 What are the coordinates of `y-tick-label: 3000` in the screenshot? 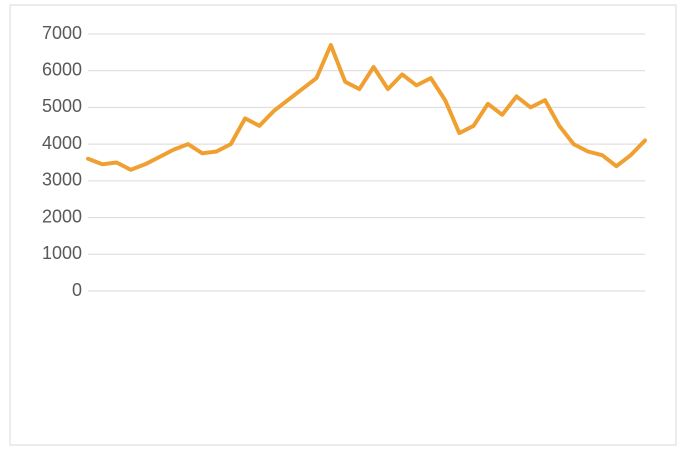 It's located at (62, 180).